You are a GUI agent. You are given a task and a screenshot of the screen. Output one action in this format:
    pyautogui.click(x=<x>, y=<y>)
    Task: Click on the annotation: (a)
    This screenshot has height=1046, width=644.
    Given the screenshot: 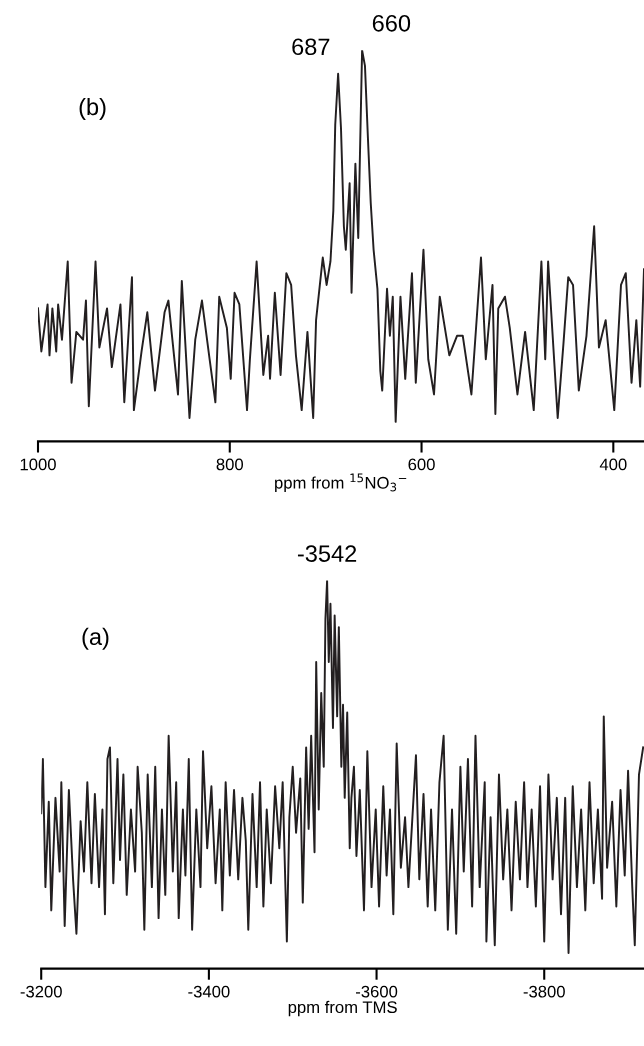 What is the action you would take?
    pyautogui.click(x=95, y=638)
    